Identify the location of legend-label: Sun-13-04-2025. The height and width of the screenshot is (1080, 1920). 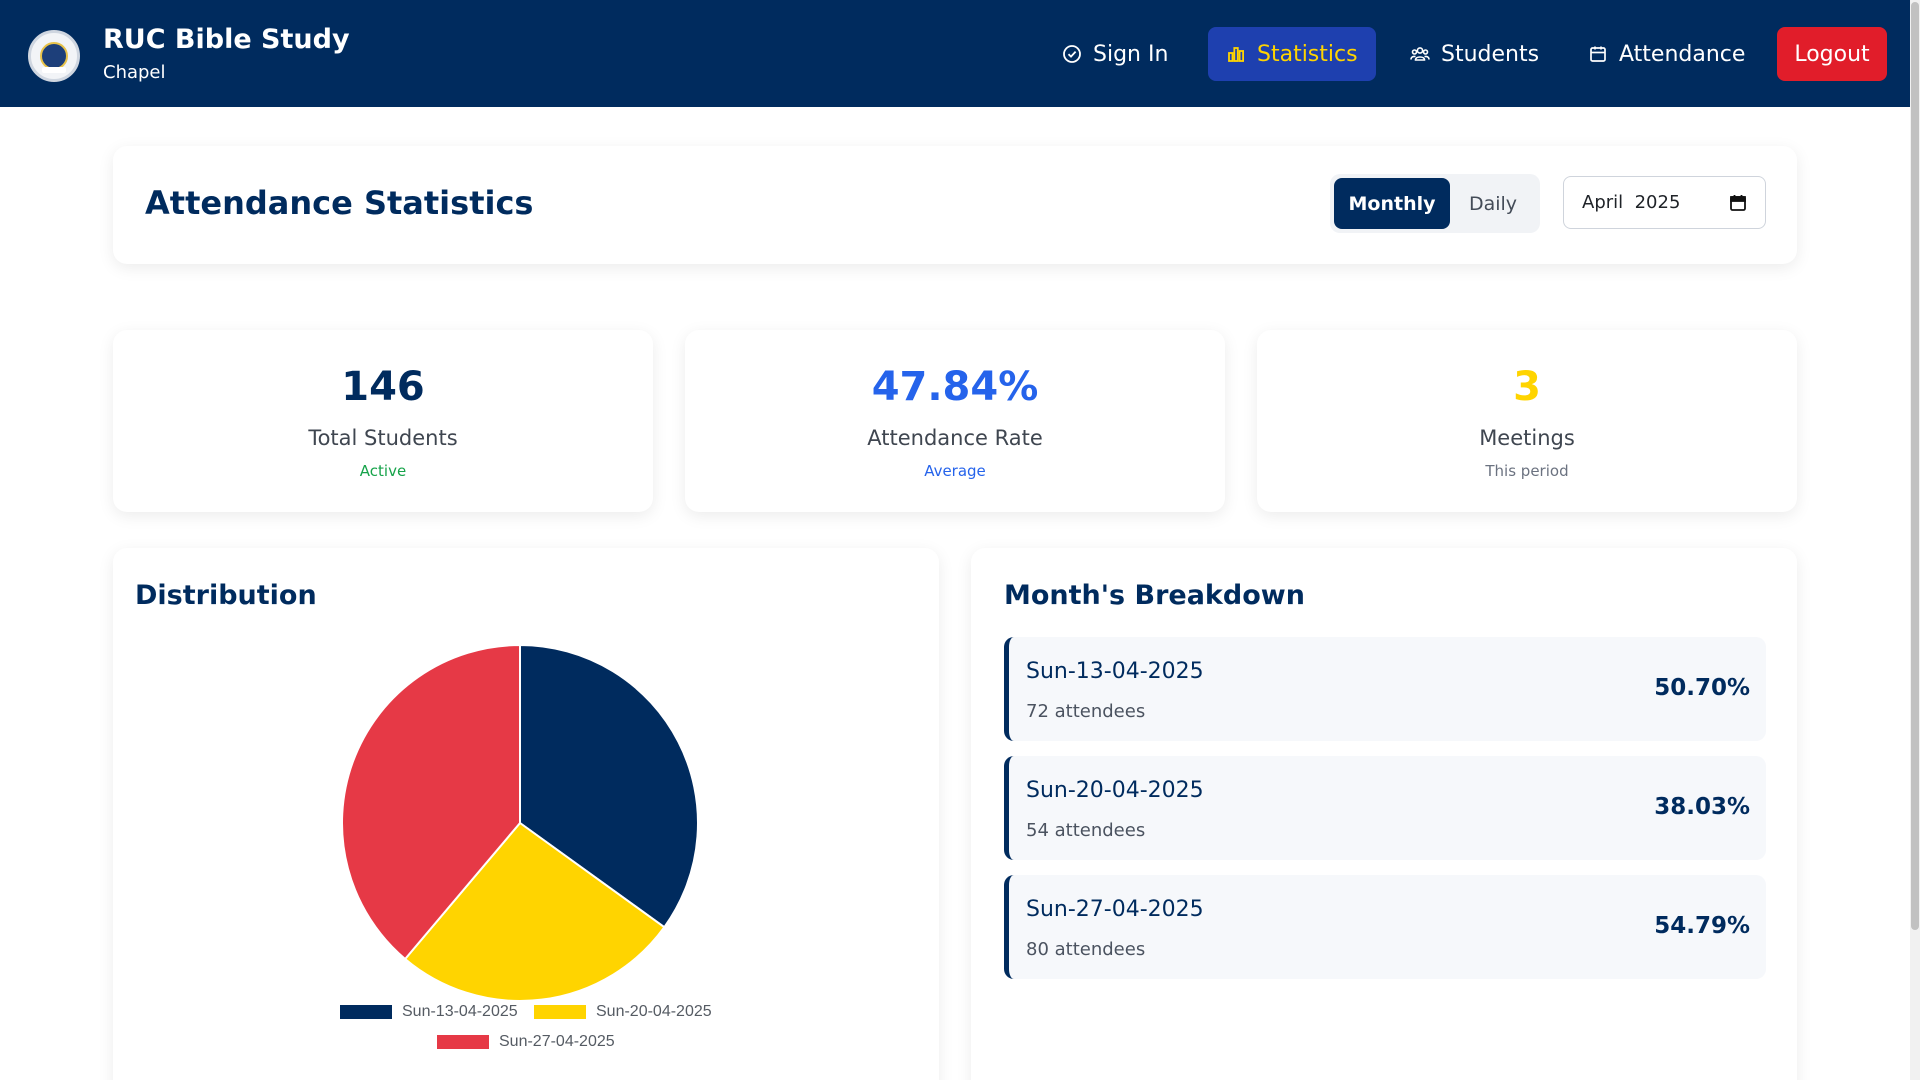
(460, 1011).